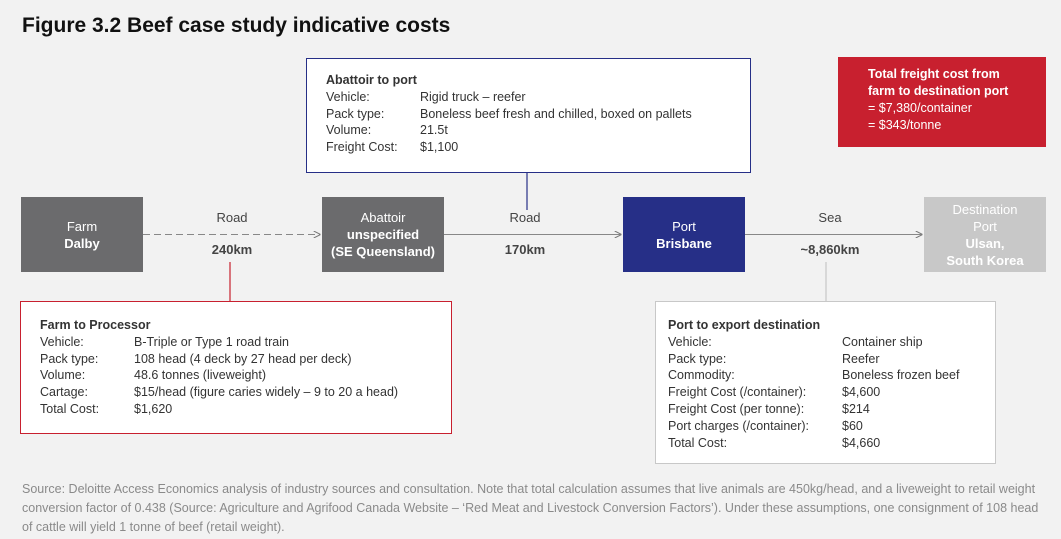 This screenshot has height=539, width=1061. I want to click on node-destination-place: Ulsan,, so click(985, 243).